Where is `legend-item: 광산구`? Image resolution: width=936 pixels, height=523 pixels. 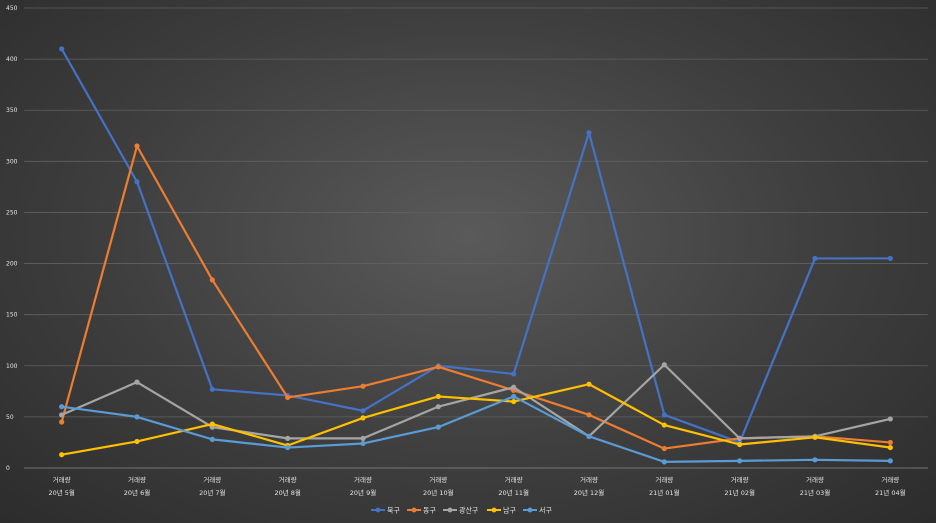
legend-item: 광산구 is located at coordinates (461, 510).